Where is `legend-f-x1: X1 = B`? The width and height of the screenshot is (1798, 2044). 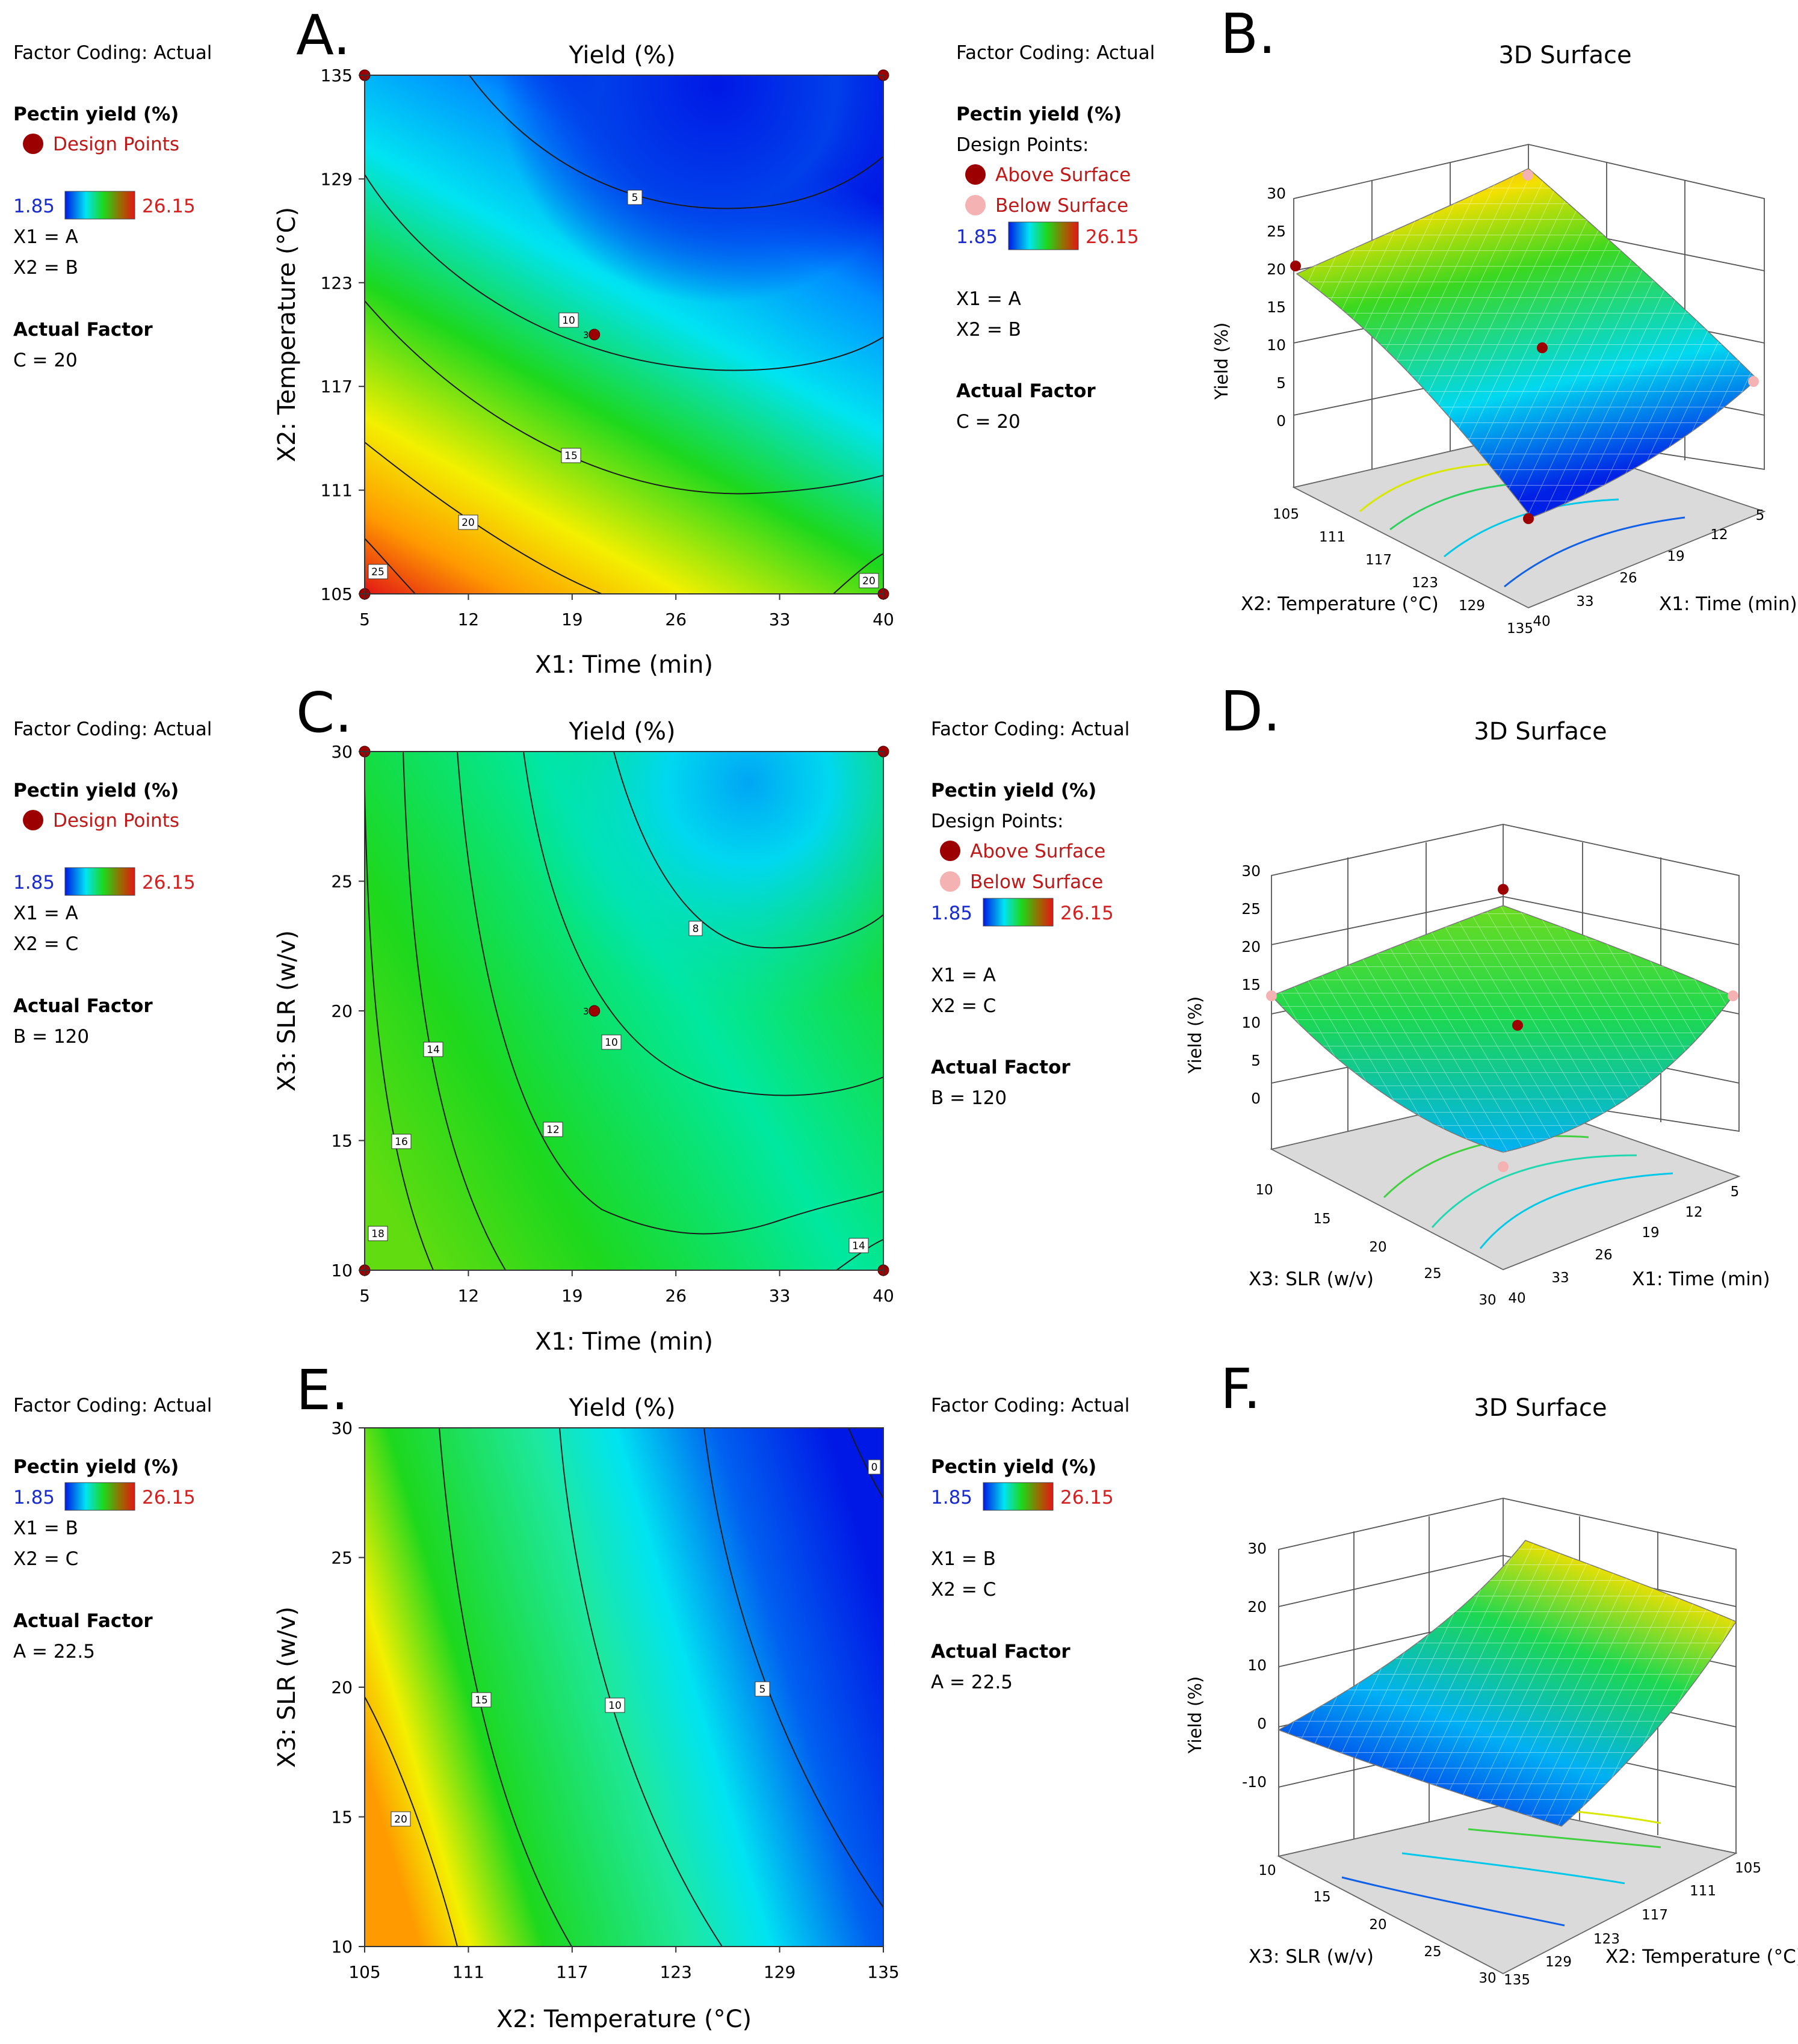 legend-f-x1: X1 = B is located at coordinates (963, 1559).